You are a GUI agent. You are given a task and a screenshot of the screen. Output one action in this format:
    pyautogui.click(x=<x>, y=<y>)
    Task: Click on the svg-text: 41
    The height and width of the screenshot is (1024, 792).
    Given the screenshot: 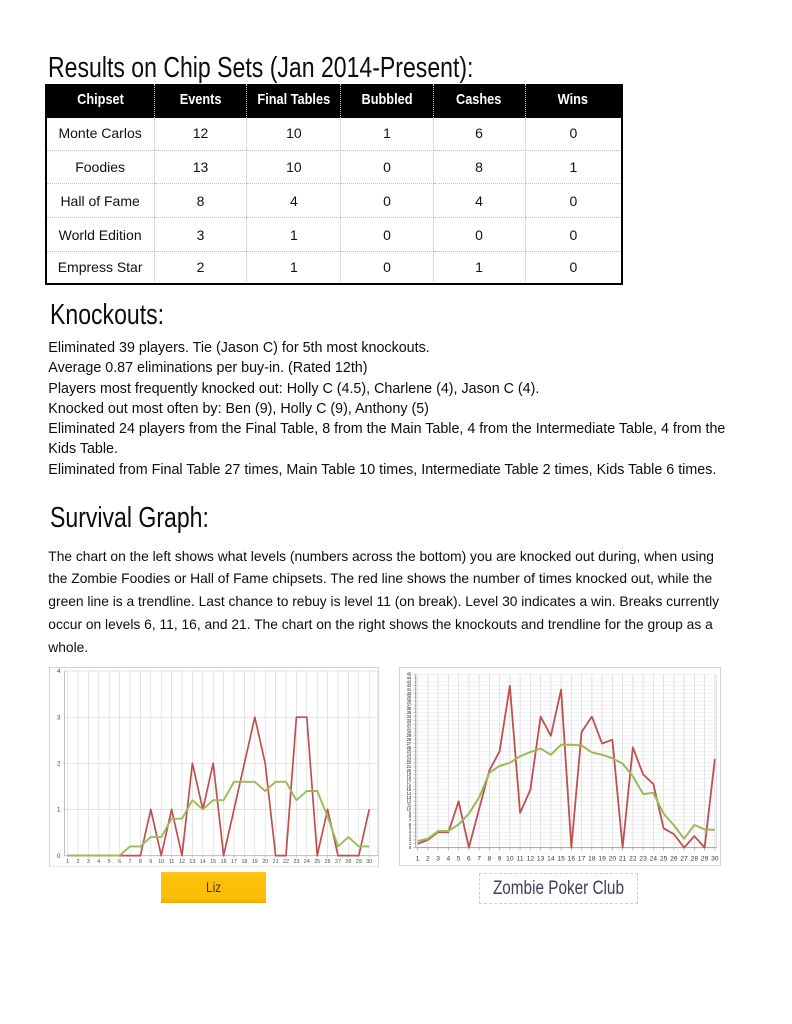 What is the action you would take?
    pyautogui.click(x=408, y=688)
    